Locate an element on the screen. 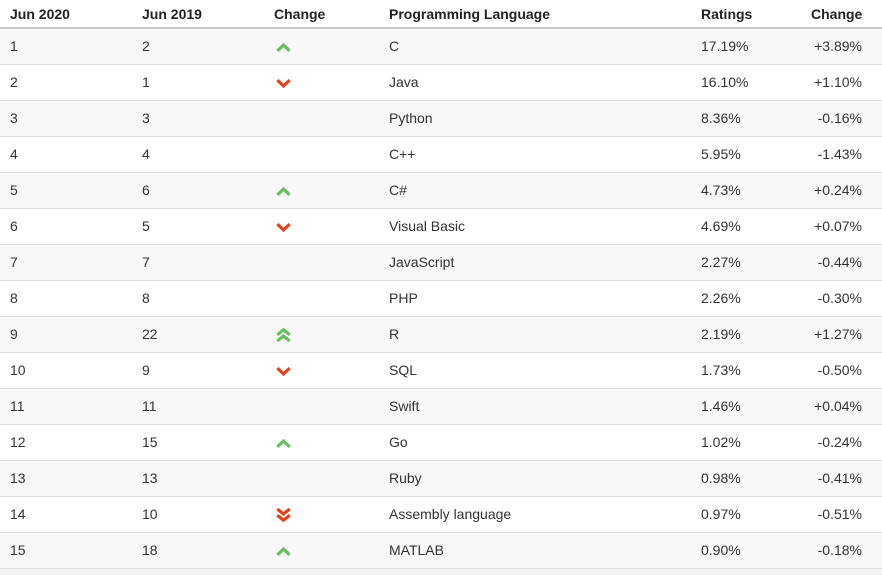  ratings-cell: 2.27% is located at coordinates (746, 262).